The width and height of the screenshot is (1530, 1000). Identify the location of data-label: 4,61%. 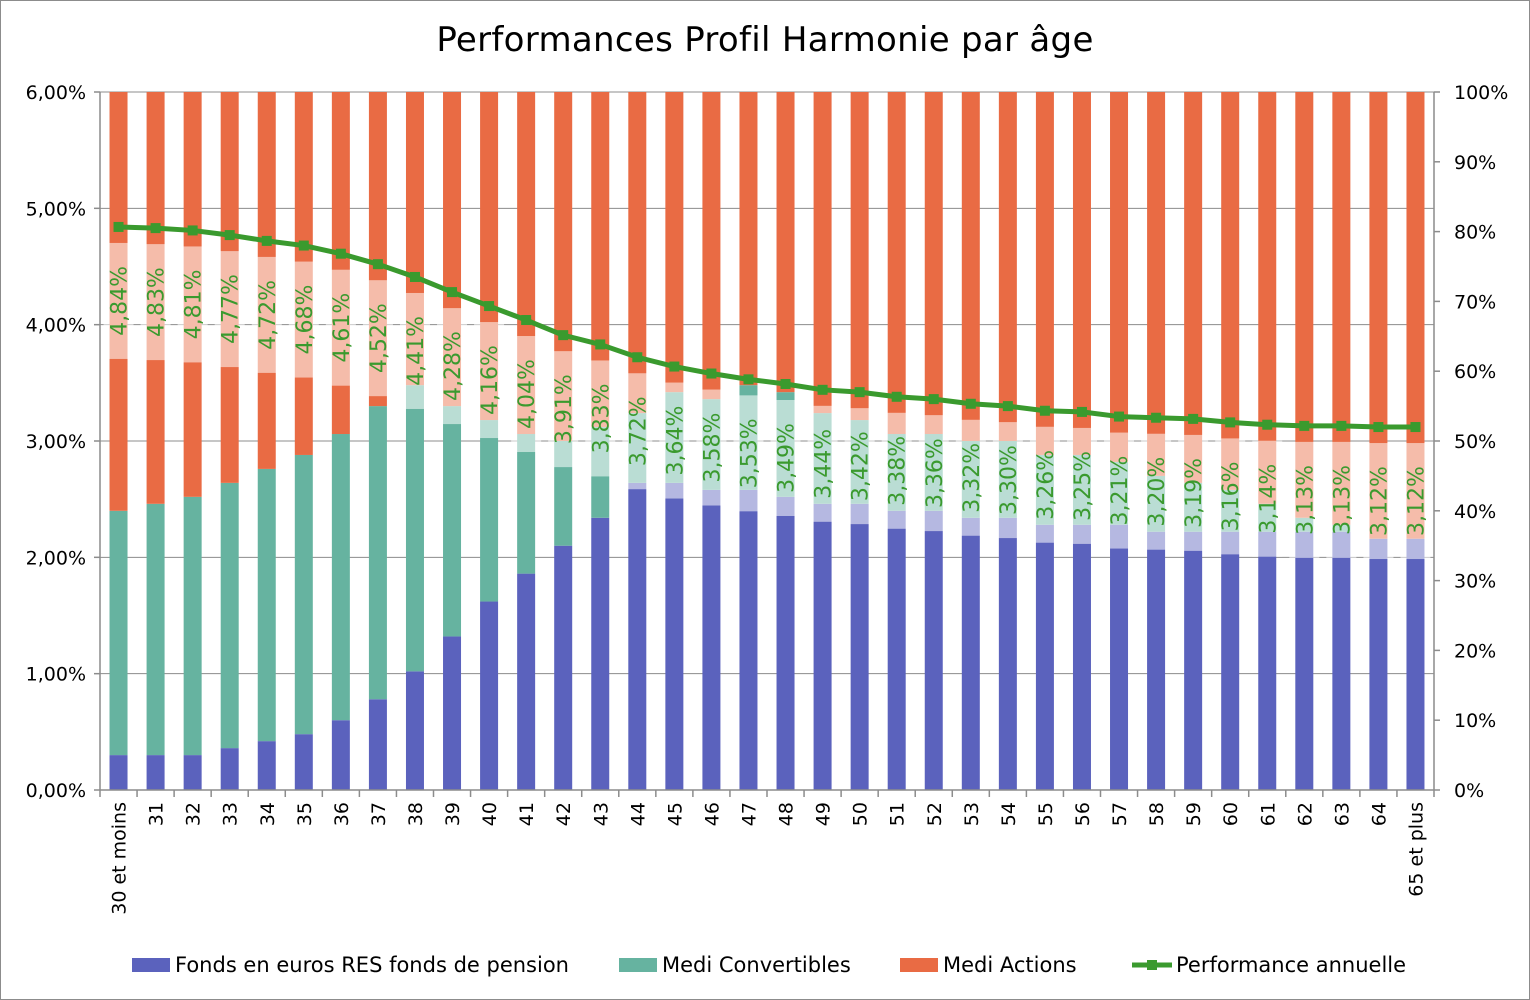
(342, 328).